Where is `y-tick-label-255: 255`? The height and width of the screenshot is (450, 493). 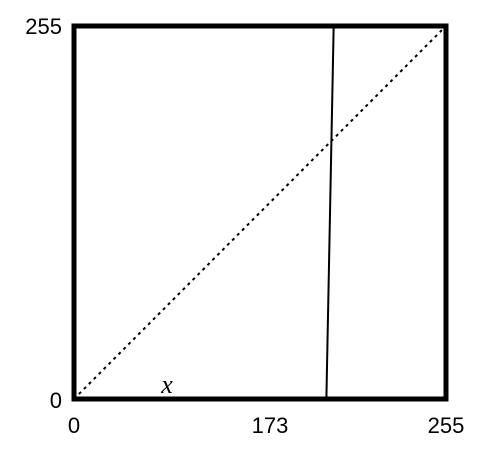
y-tick-label-255: 255 is located at coordinates (43, 26).